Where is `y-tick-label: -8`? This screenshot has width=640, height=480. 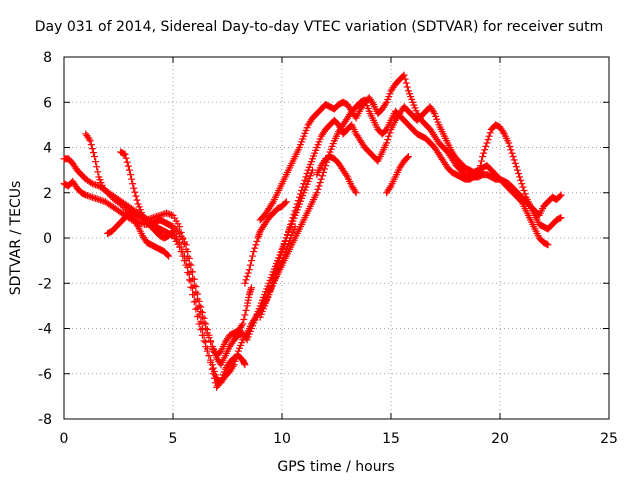 y-tick-label: -8 is located at coordinates (45, 420).